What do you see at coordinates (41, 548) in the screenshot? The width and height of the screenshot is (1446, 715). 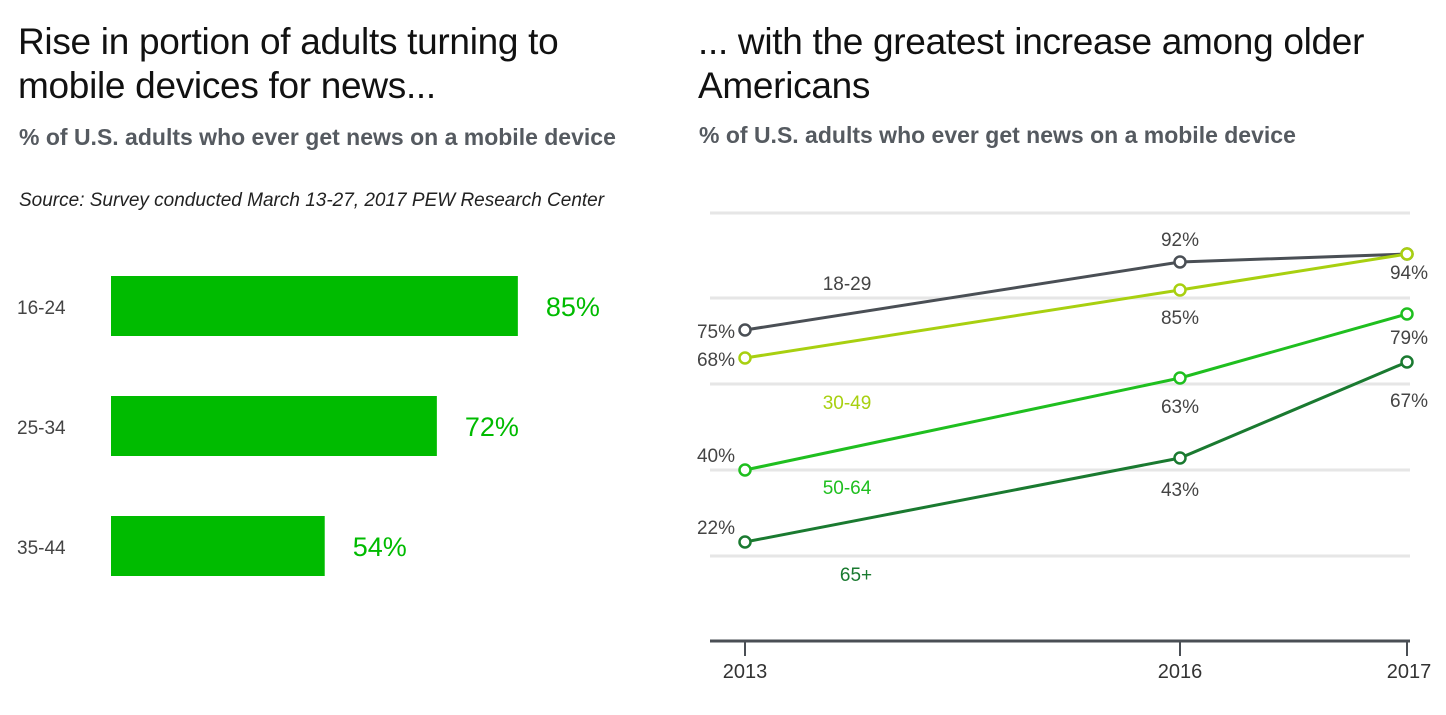 I see `bar-category-label: 35-44` at bounding box center [41, 548].